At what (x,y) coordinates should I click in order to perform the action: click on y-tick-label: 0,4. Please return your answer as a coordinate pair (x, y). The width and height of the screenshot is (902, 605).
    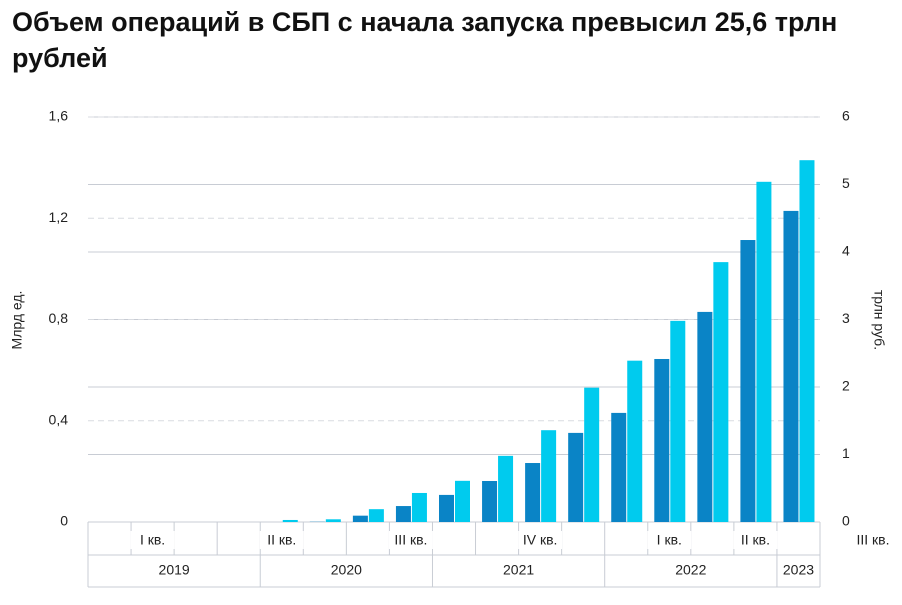
    Looking at the image, I should click on (59, 419).